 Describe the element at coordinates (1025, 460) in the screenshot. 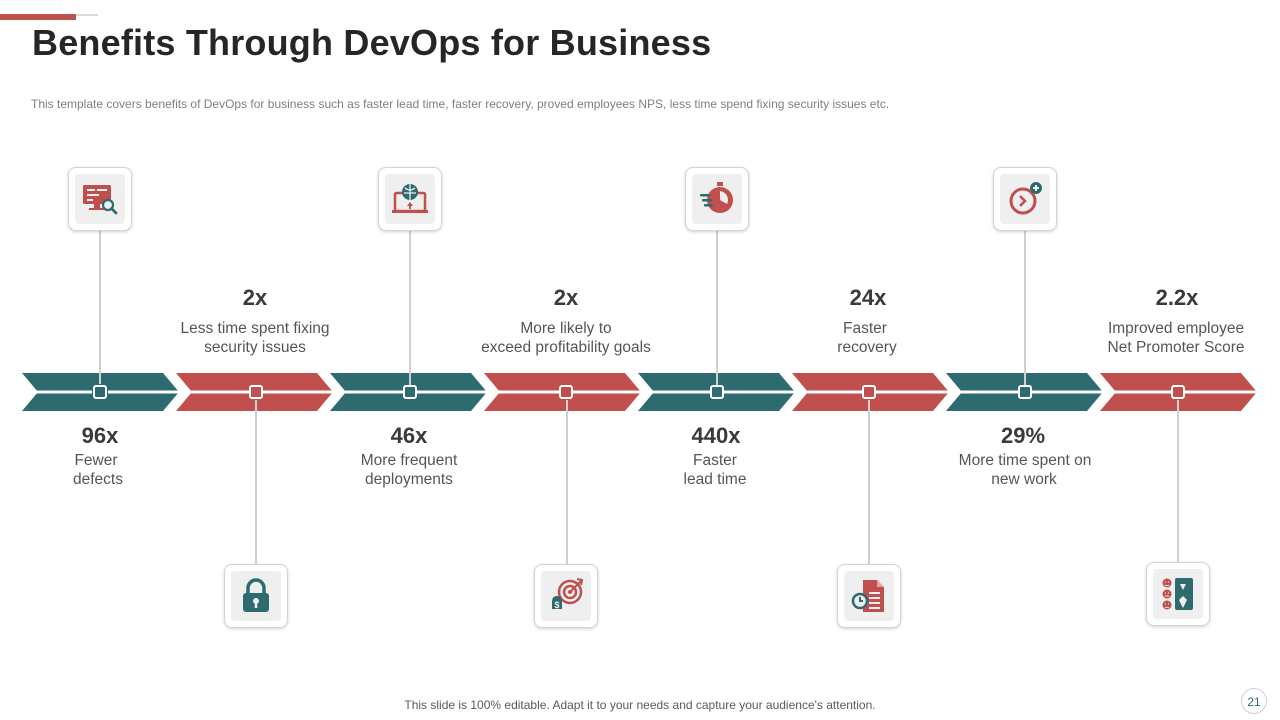

I see `item-7-label-line1: More time spent on` at that location.